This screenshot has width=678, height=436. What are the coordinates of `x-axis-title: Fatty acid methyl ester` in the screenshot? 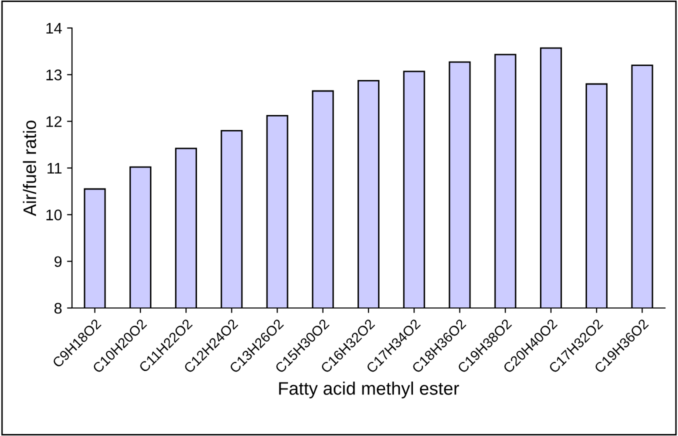 It's located at (369, 390).